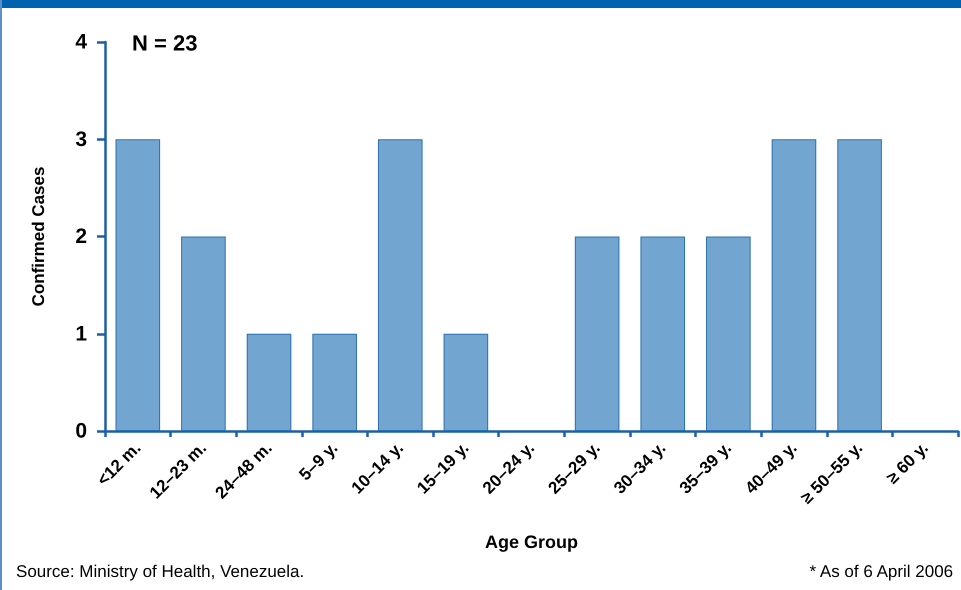 The width and height of the screenshot is (961, 590). What do you see at coordinates (318, 461) in the screenshot?
I see `x-tick-label: 5–9 y.` at bounding box center [318, 461].